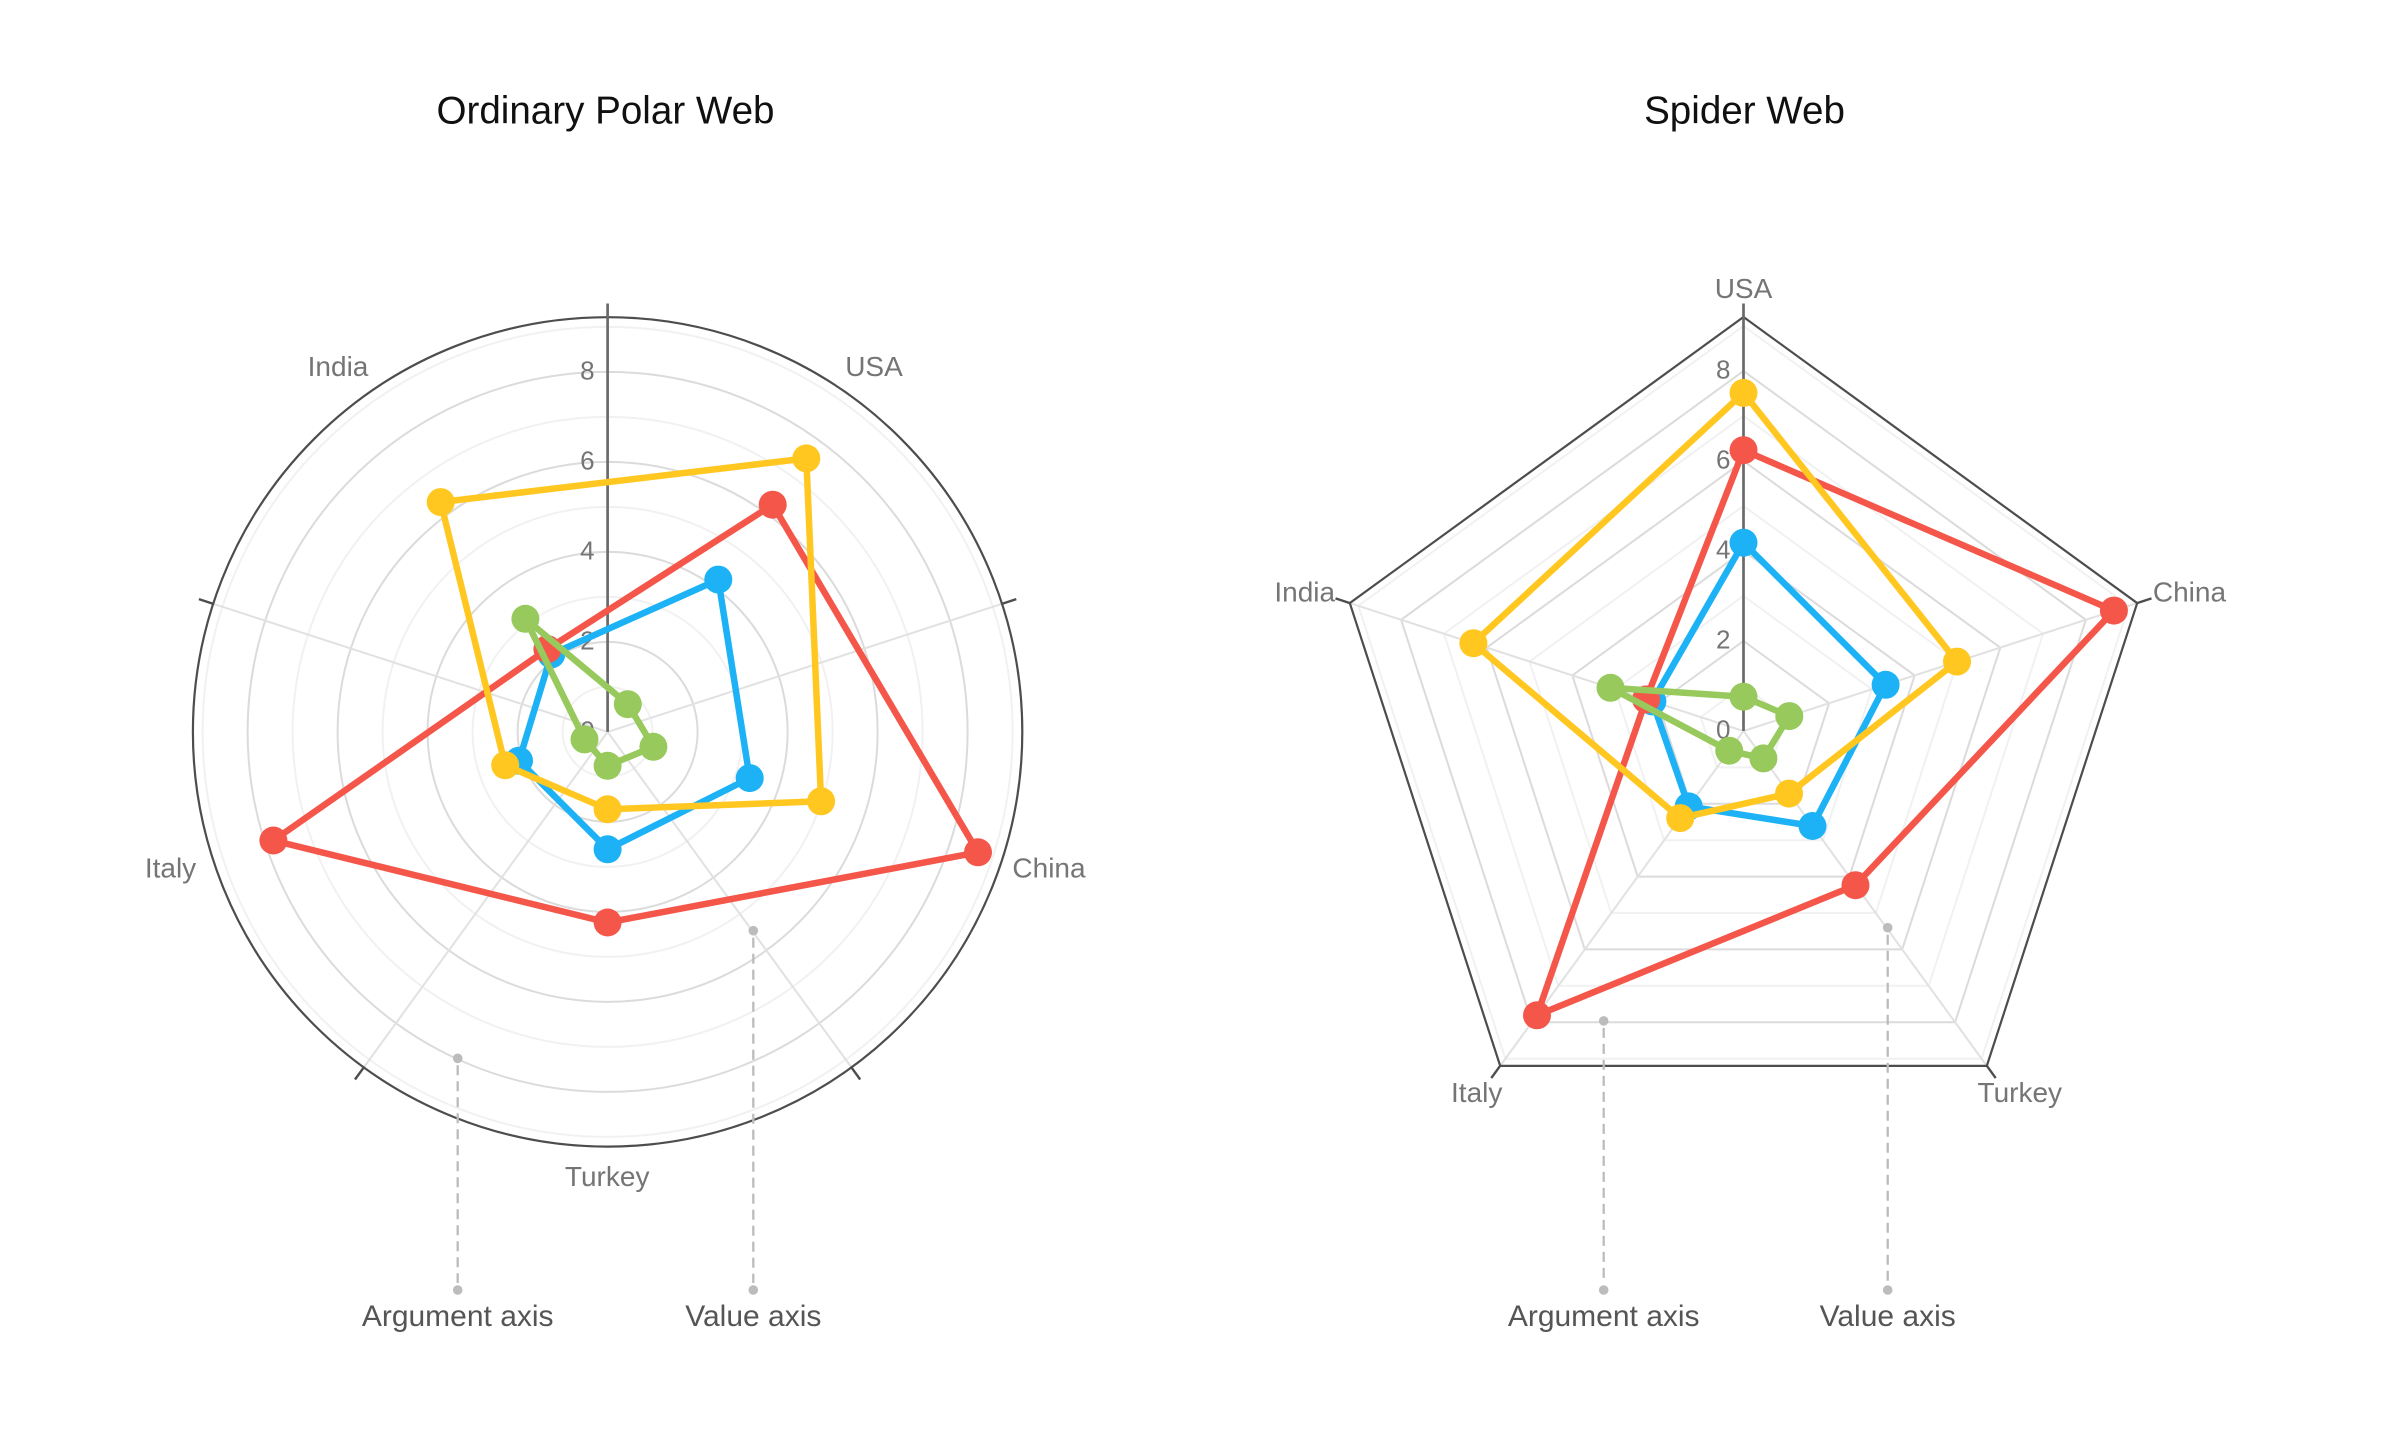 The height and width of the screenshot is (1440, 2400). Describe the element at coordinates (1744, 111) in the screenshot. I see `svg-text: Spider Web` at that location.